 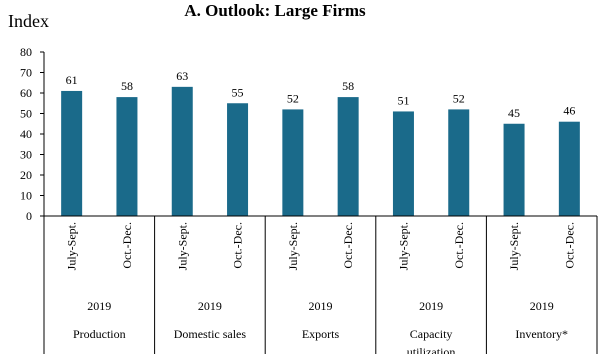 I want to click on y-tick-label: 30, so click(x=26, y=155).